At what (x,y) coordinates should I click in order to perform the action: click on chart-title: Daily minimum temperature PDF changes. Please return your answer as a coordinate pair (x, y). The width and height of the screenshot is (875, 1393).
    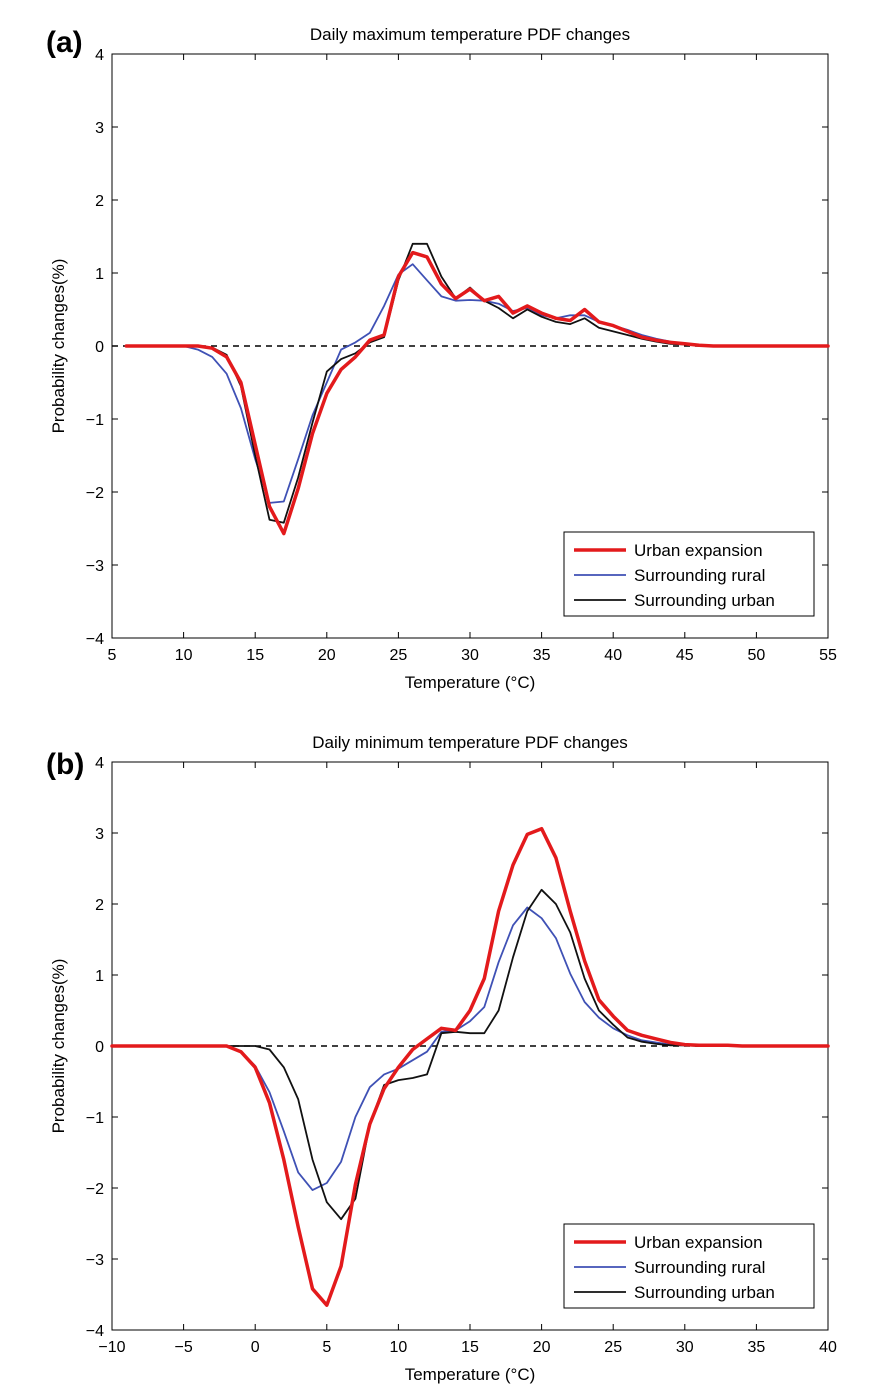
    Looking at the image, I should click on (470, 742).